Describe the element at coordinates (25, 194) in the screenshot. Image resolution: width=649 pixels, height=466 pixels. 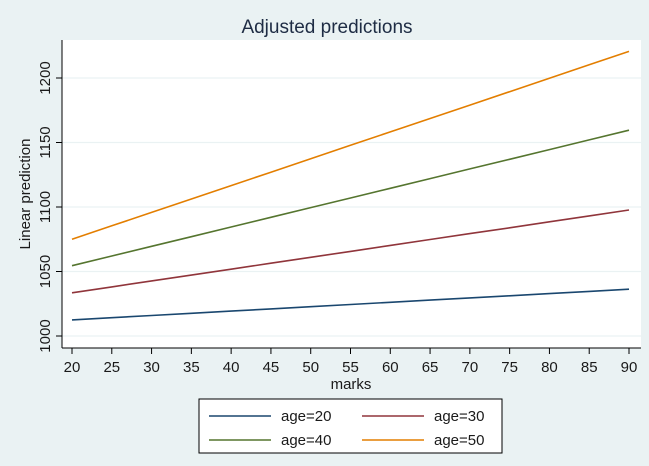
I see `y-axis-title: Linear prediction` at that location.